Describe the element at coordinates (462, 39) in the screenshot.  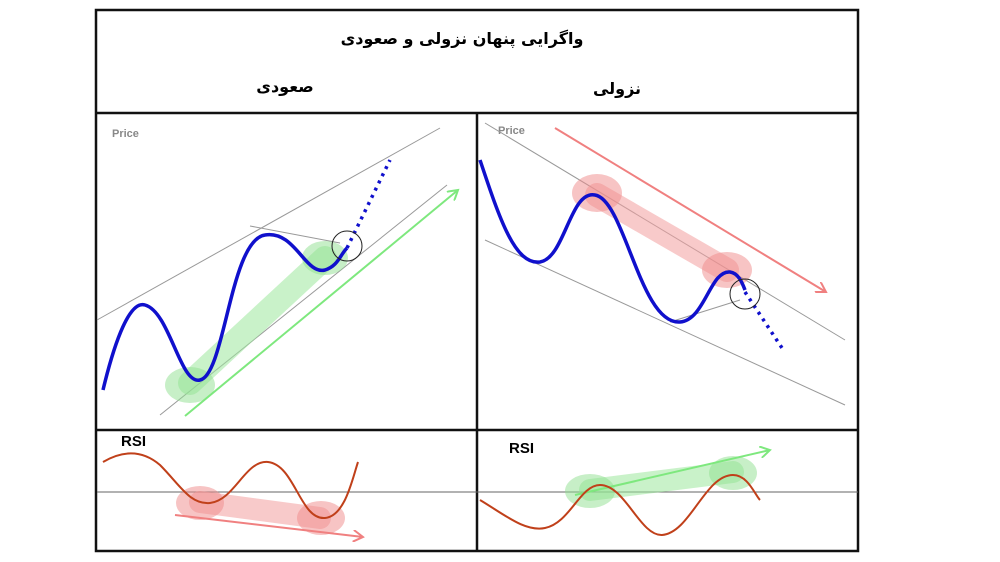
I see `title: واگرایی پنهان نزولی و صعودی` at that location.